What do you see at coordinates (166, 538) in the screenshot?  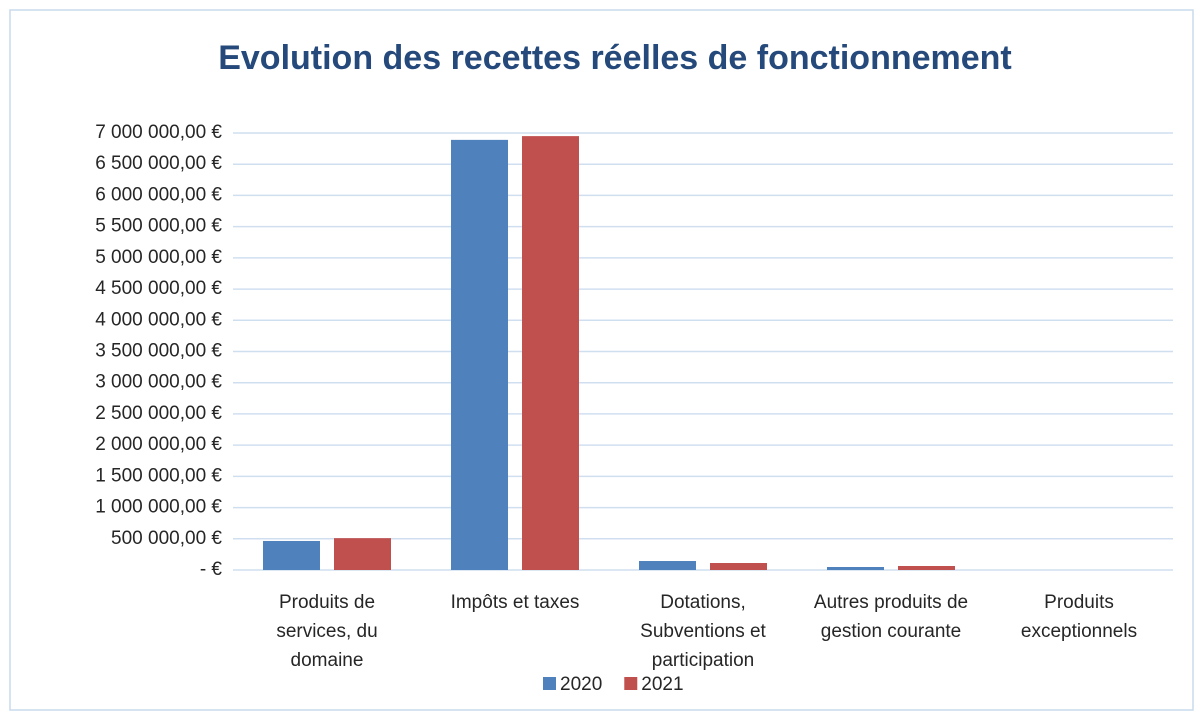 I see `y-tick-label: 500 000,00 €` at bounding box center [166, 538].